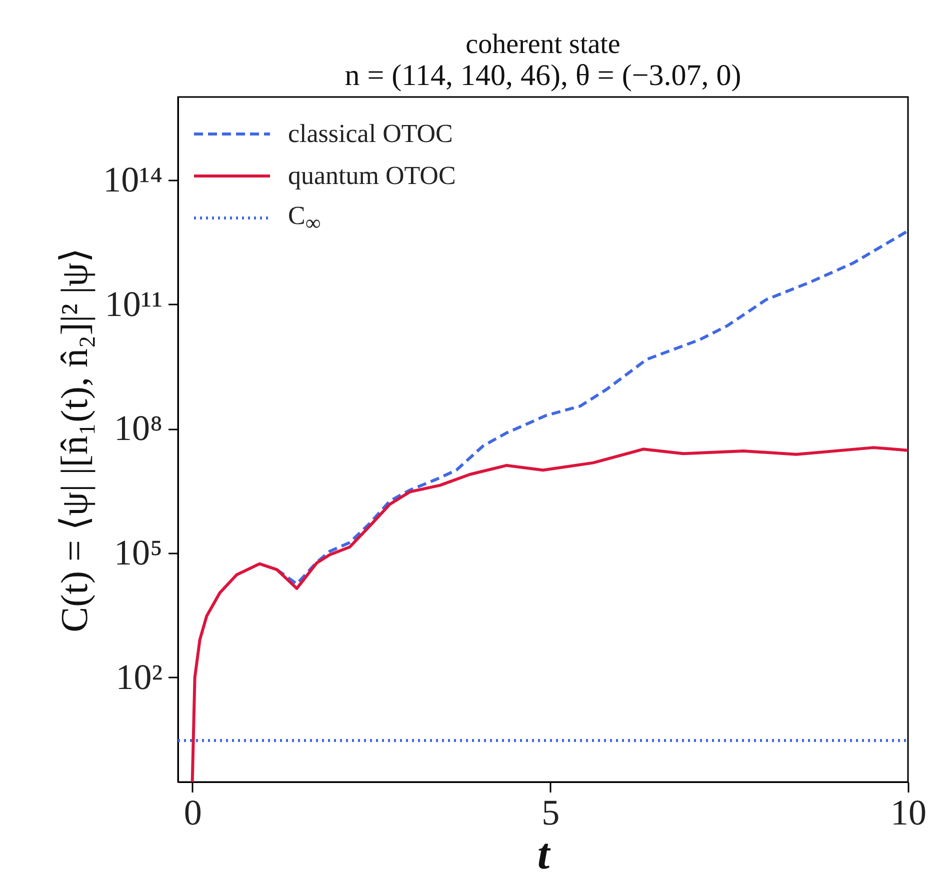 The image size is (937, 885). Describe the element at coordinates (138, 428) in the screenshot. I see `y-tick-label: 10⁸` at that location.